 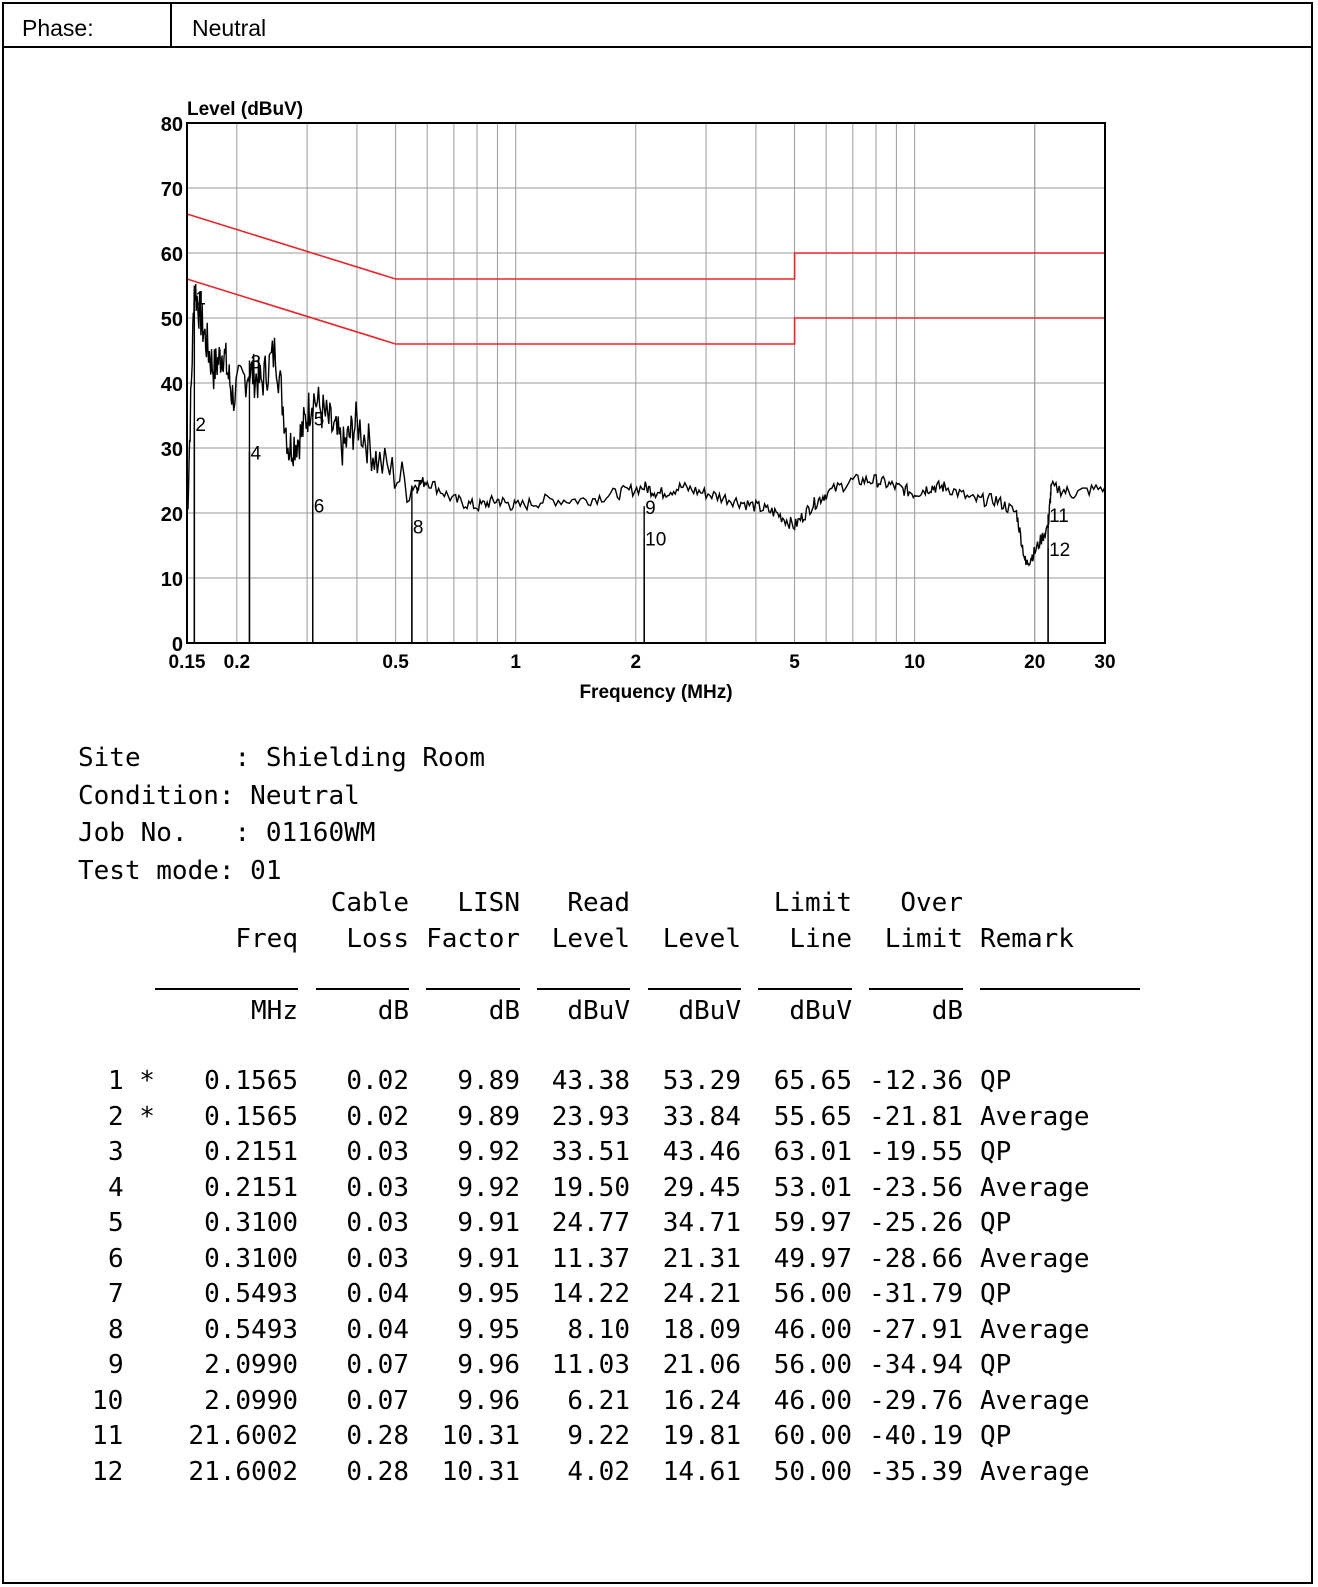 What do you see at coordinates (812, 1436) in the screenshot?
I see `table-cell: 60.00` at bounding box center [812, 1436].